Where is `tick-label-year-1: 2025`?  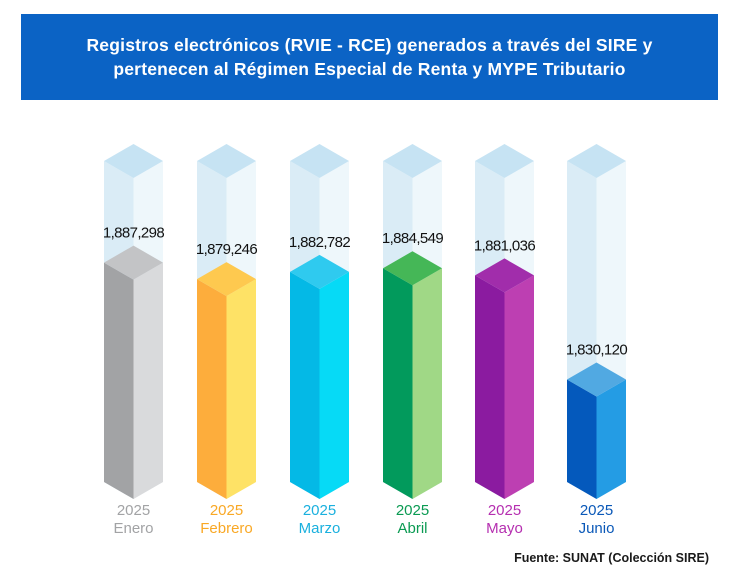 tick-label-year-1: 2025 is located at coordinates (133, 510).